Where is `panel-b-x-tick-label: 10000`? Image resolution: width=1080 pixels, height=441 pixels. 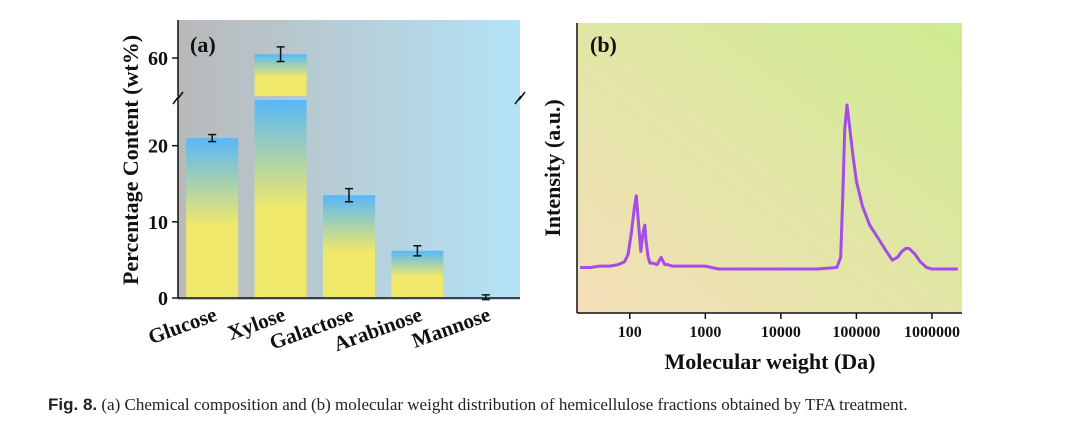 panel-b-x-tick-label: 10000 is located at coordinates (781, 332).